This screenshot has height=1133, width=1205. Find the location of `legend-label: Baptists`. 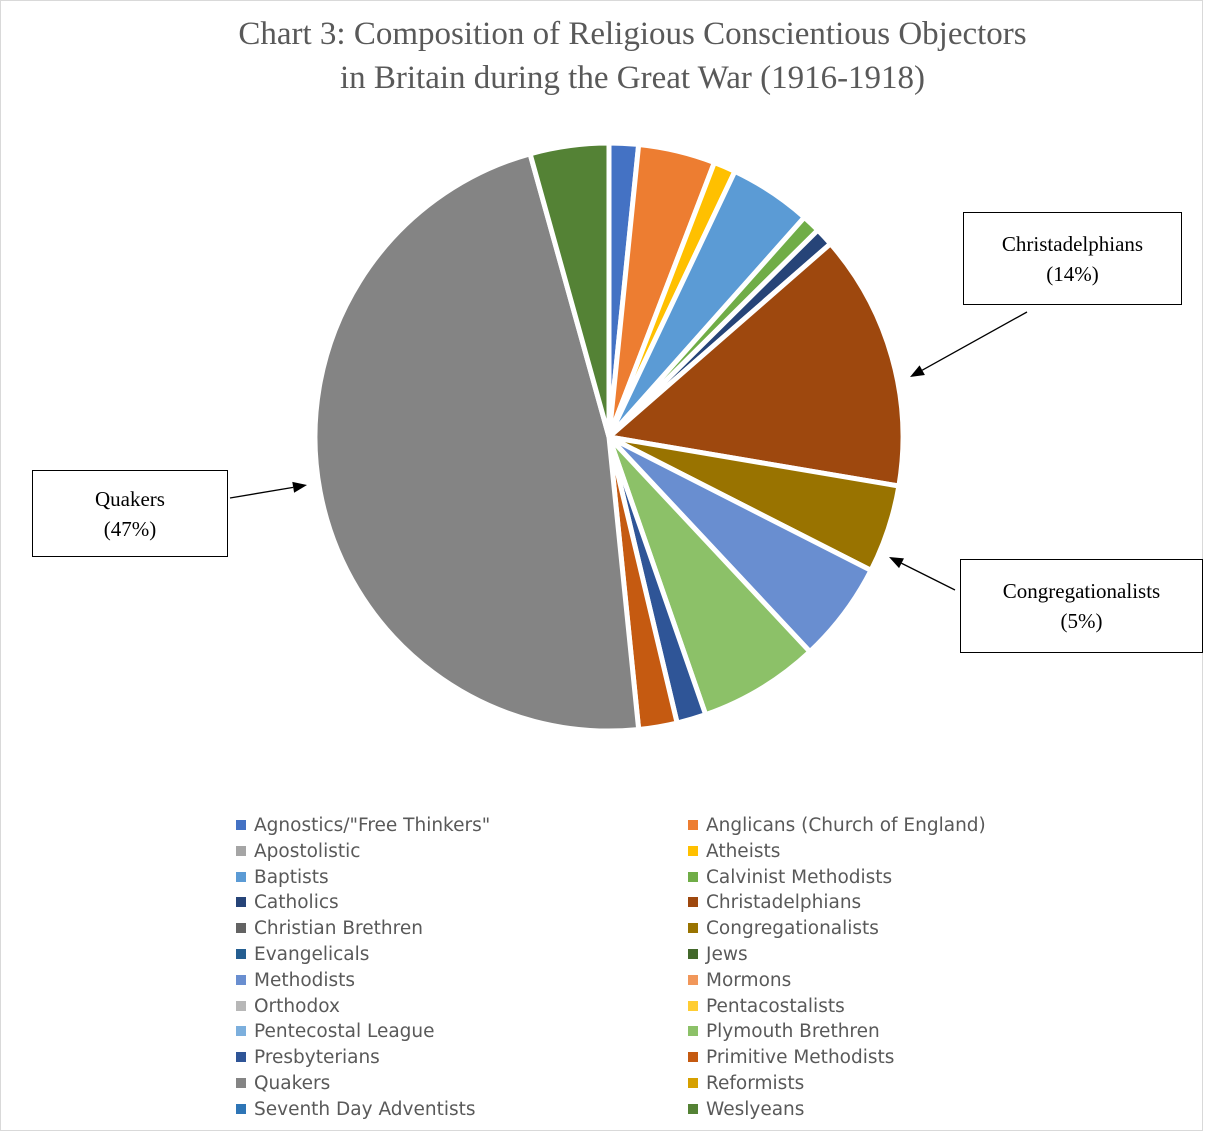

legend-label: Baptists is located at coordinates (291, 877).